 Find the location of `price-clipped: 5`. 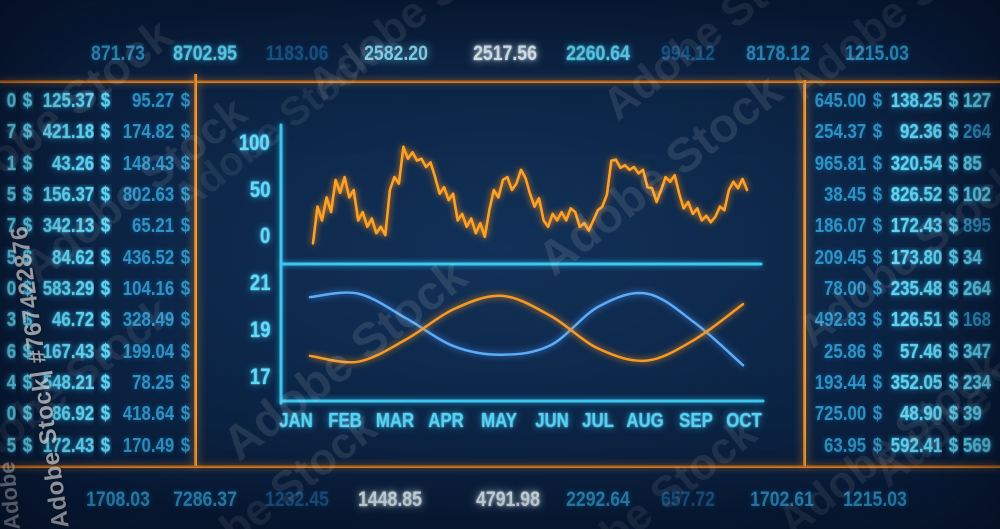

price-clipped: 5 is located at coordinates (11, 445).